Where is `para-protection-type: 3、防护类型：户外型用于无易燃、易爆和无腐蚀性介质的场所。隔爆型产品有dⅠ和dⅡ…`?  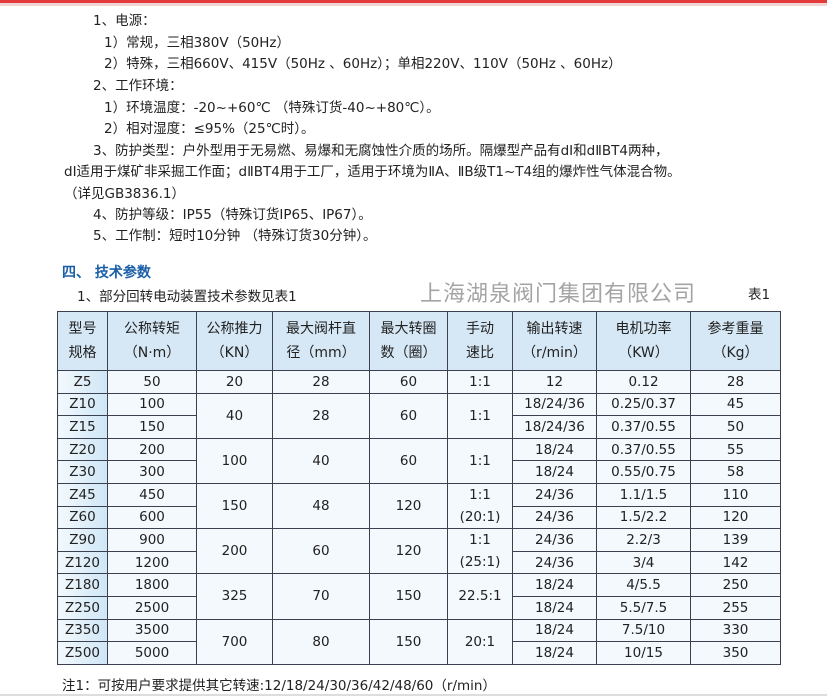 para-protection-type: 3、防护类型：户外型用于无易燃、易爆和无腐蚀性介质的场所。隔爆型产品有dⅠ和dⅡ… is located at coordinates (381, 151).